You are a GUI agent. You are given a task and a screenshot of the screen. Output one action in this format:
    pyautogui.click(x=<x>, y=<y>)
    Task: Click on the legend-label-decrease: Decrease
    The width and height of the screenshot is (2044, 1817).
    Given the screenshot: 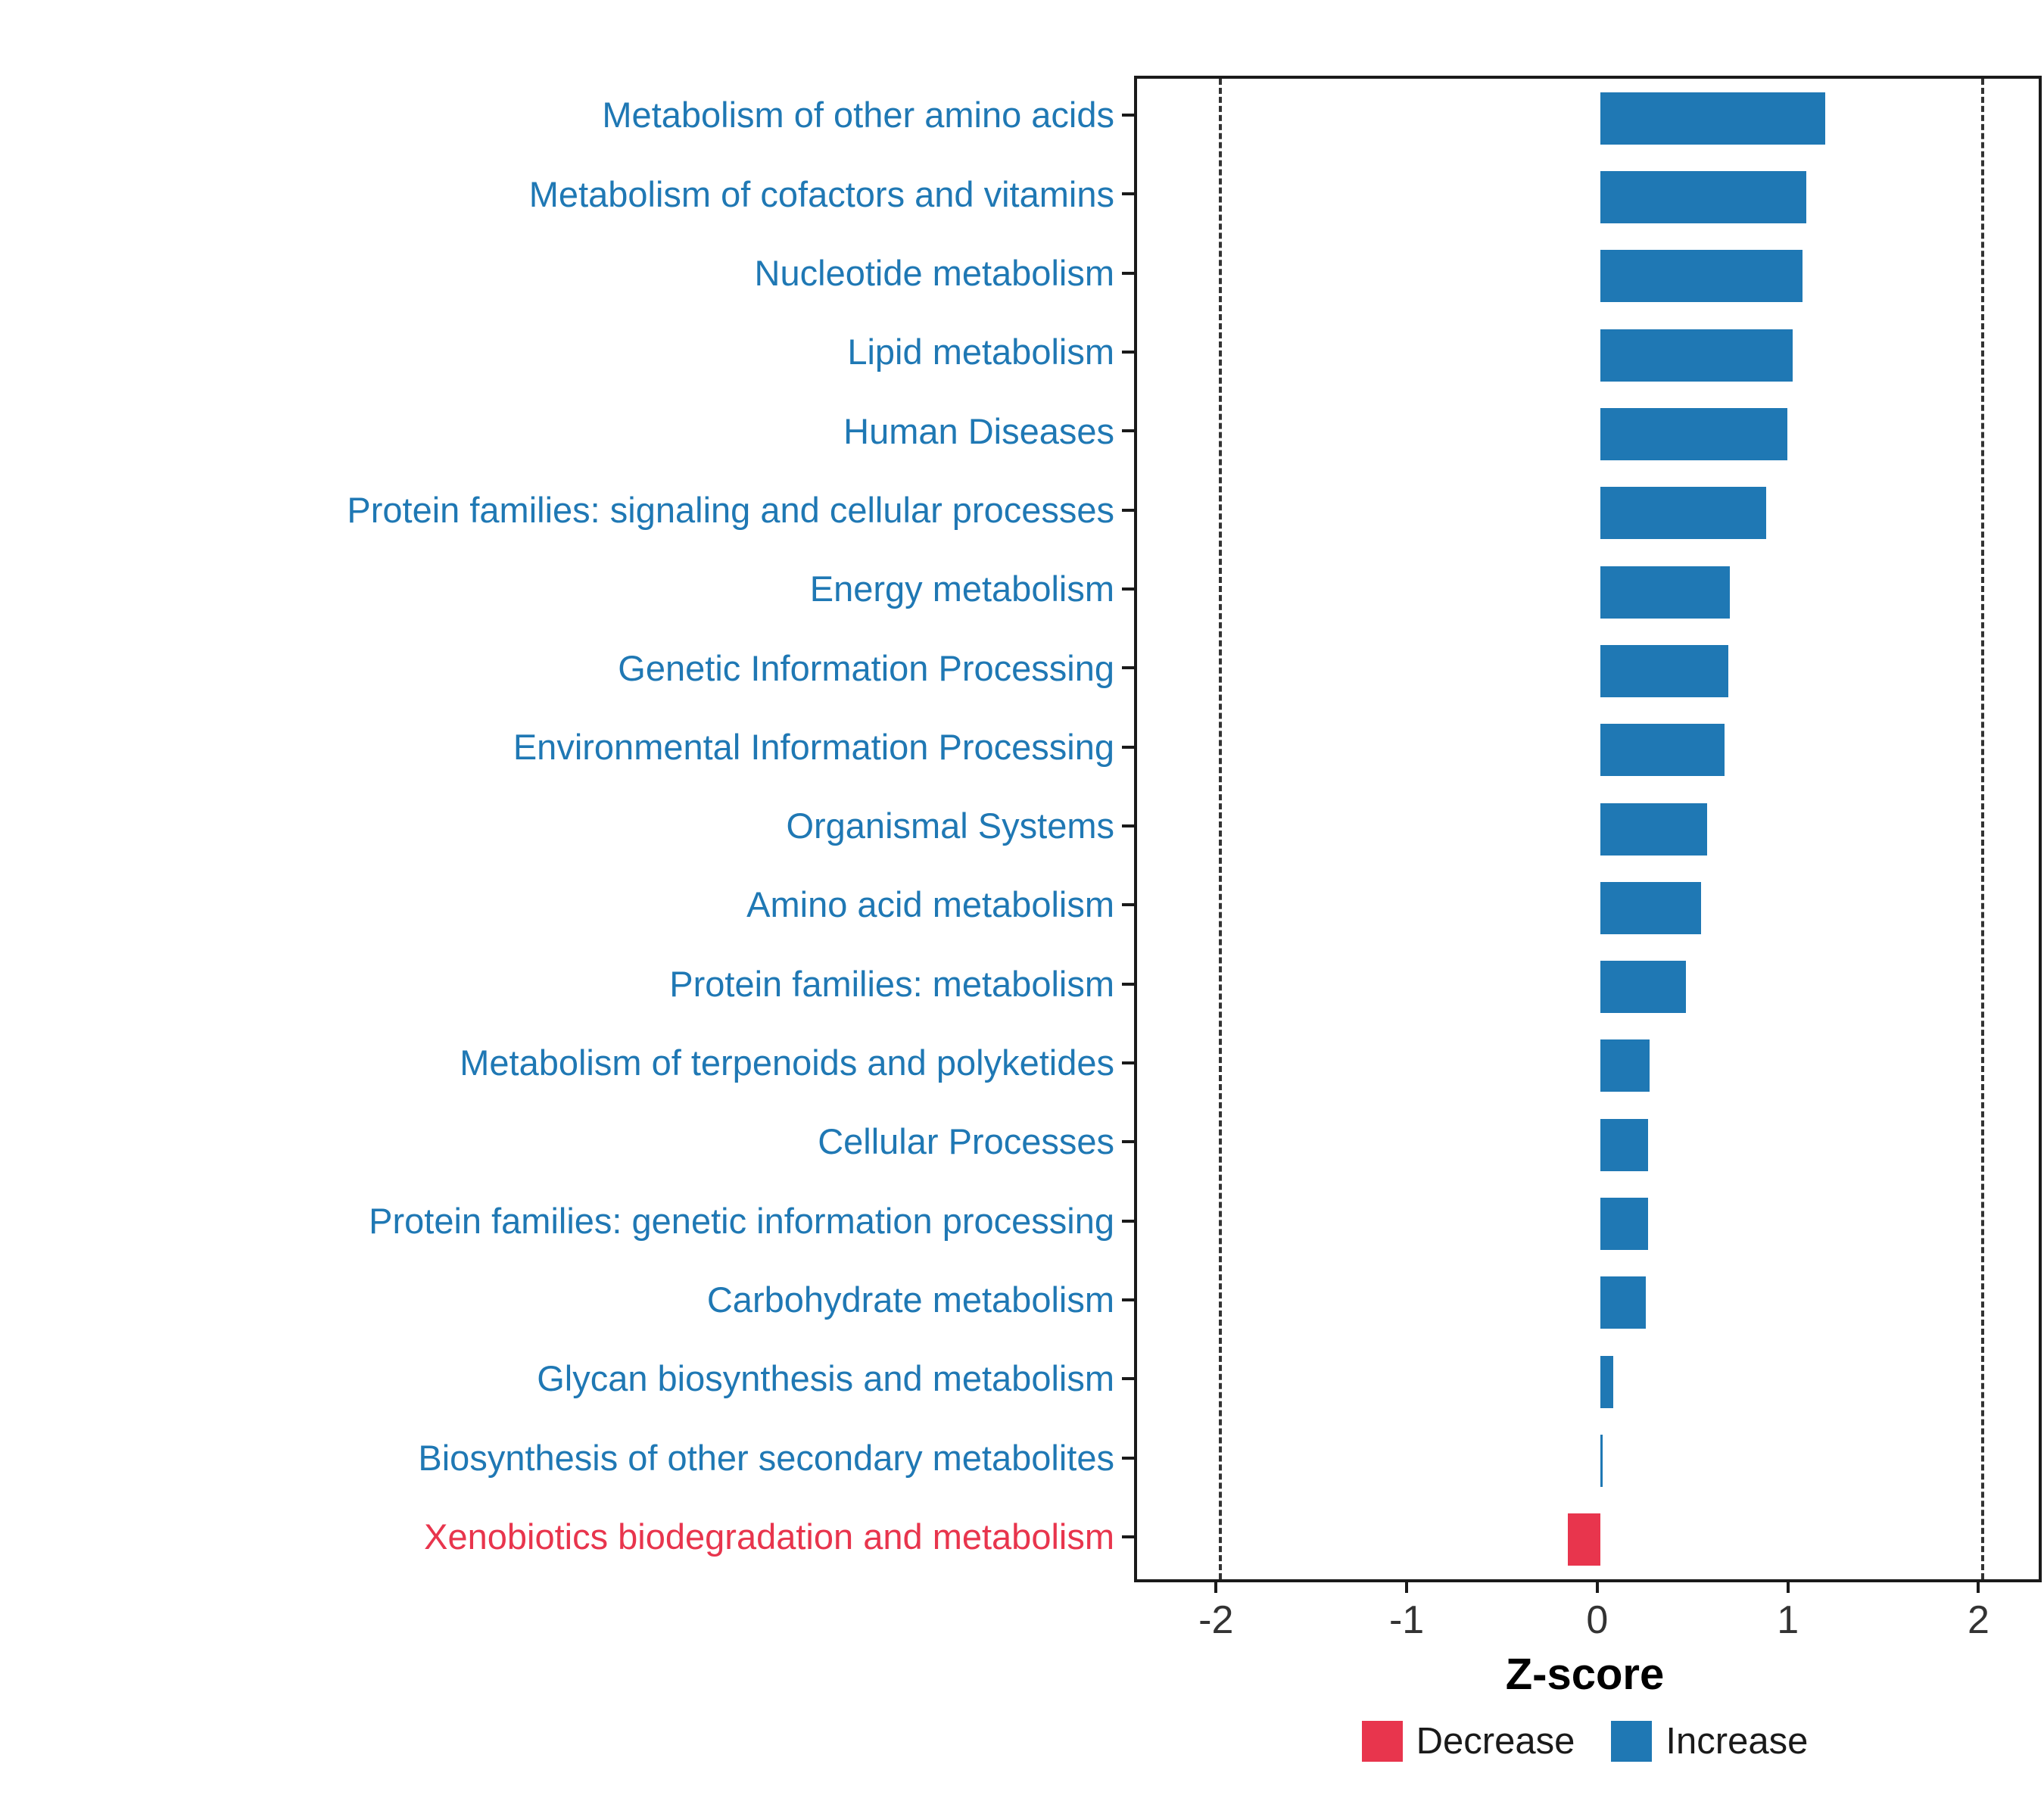 What is the action you would take?
    pyautogui.click(x=1495, y=1741)
    